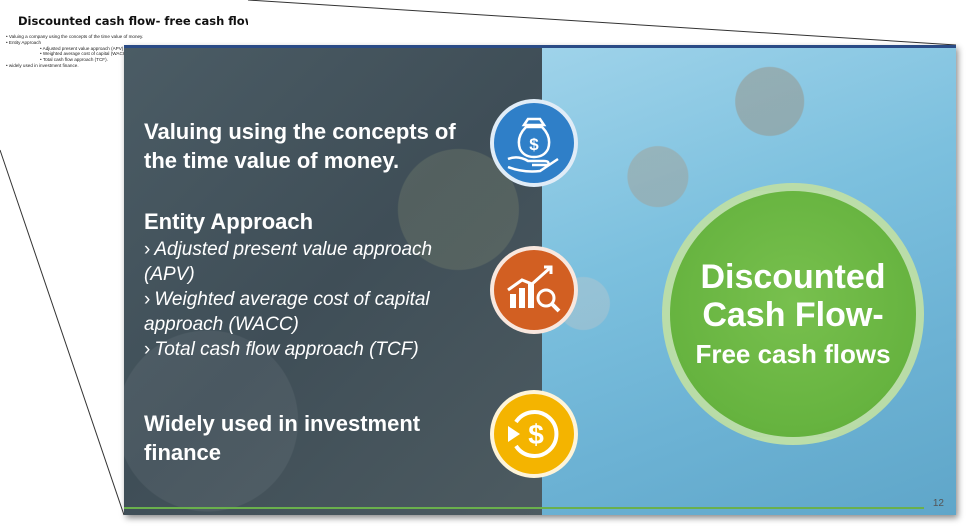 This screenshot has width=971, height=527. I want to click on dollar-refresh-icon: $, so click(534, 434).